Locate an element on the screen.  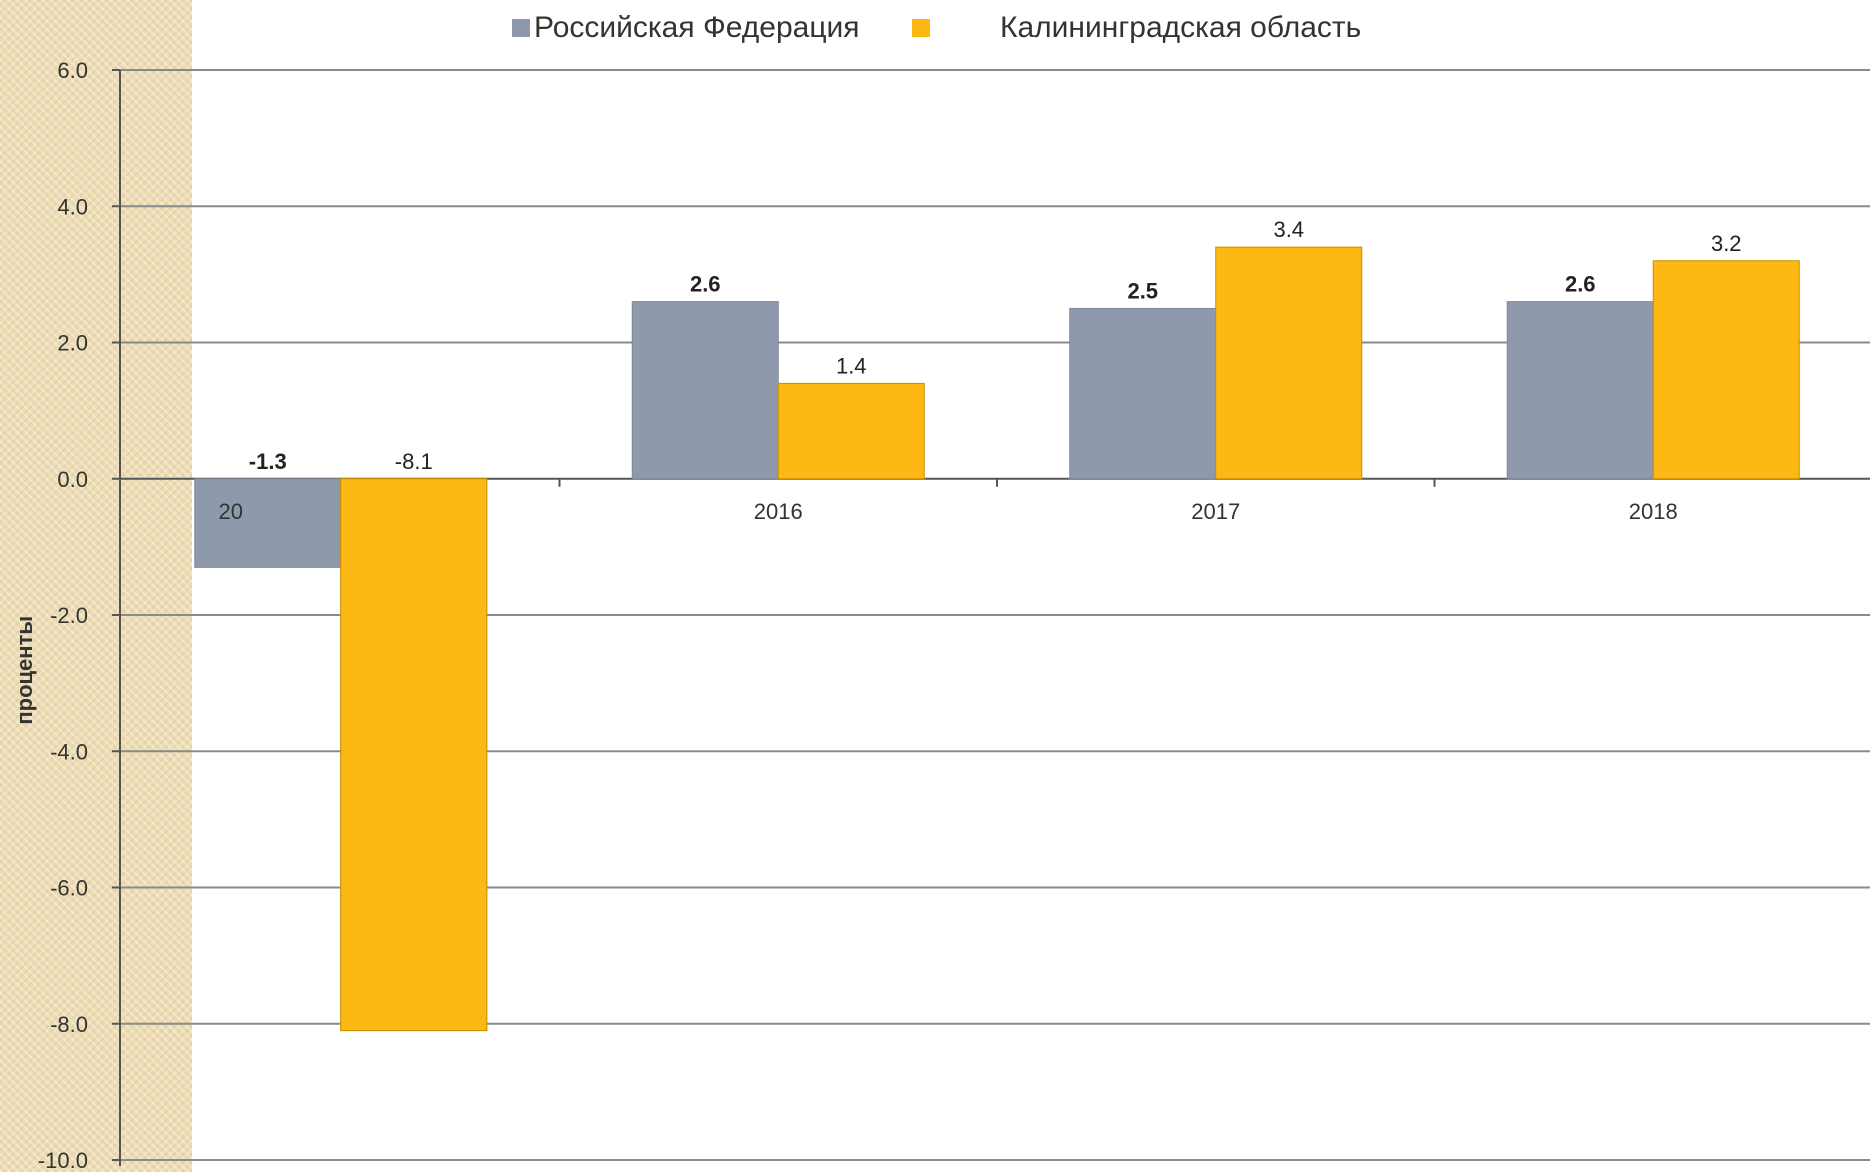
bar-kaliningrad-2018 is located at coordinates (1726, 370).